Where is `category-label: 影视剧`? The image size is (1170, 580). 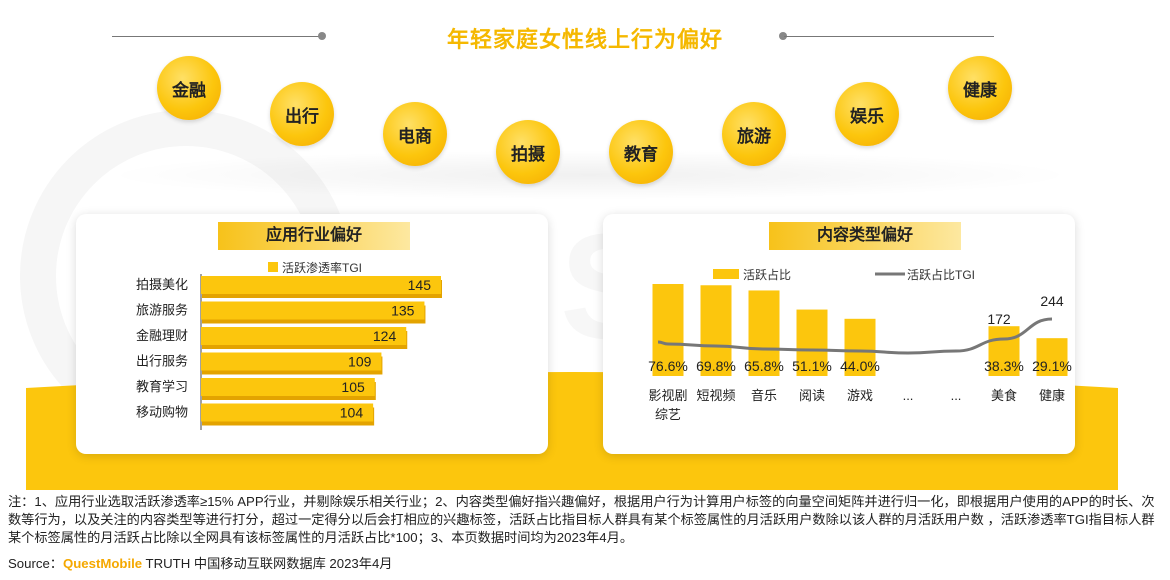 category-label: 影视剧 is located at coordinates (667, 395).